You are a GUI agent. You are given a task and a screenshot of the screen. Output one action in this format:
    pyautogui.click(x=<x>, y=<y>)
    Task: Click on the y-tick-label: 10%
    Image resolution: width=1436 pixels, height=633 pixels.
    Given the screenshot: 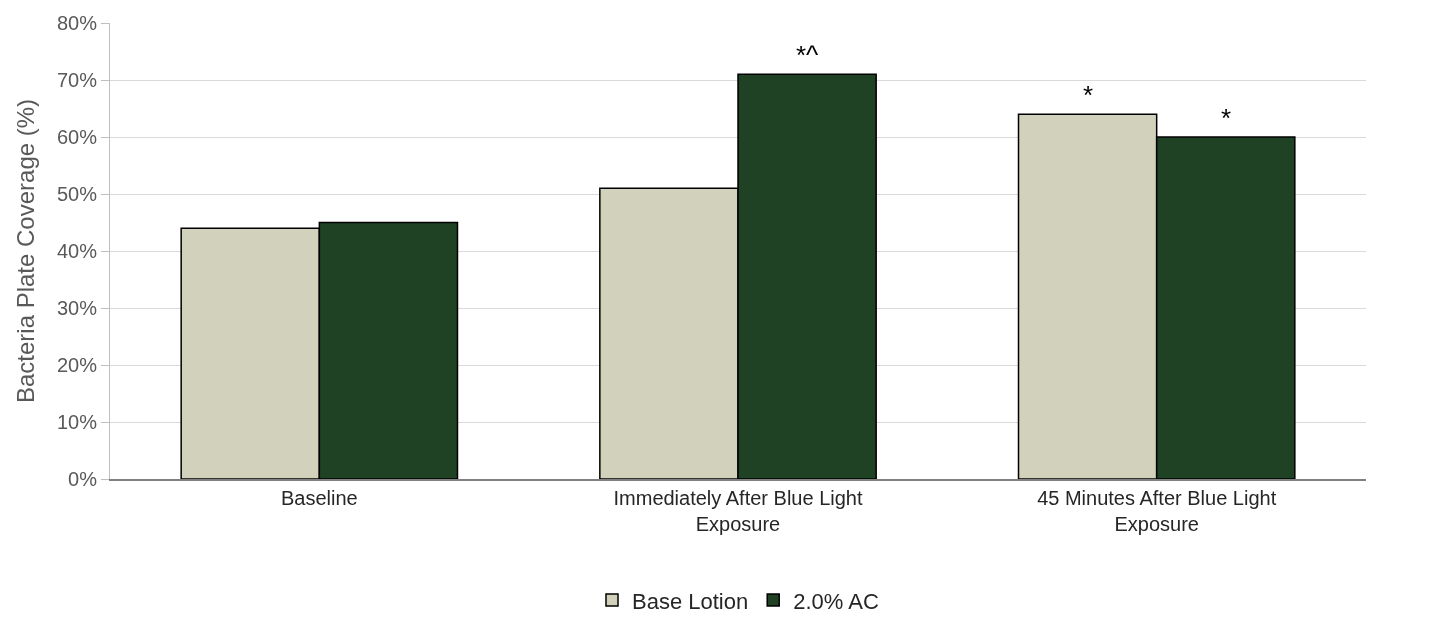 What is the action you would take?
    pyautogui.click(x=77, y=422)
    